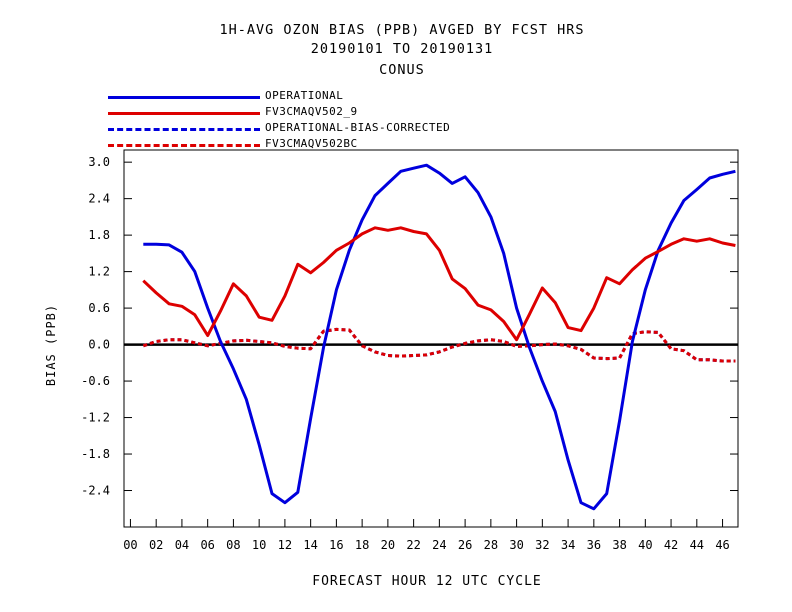 Image resolution: width=792 pixels, height=612 pixels. What do you see at coordinates (99, 162) in the screenshot?
I see `y-tick-label: 3.0` at bounding box center [99, 162].